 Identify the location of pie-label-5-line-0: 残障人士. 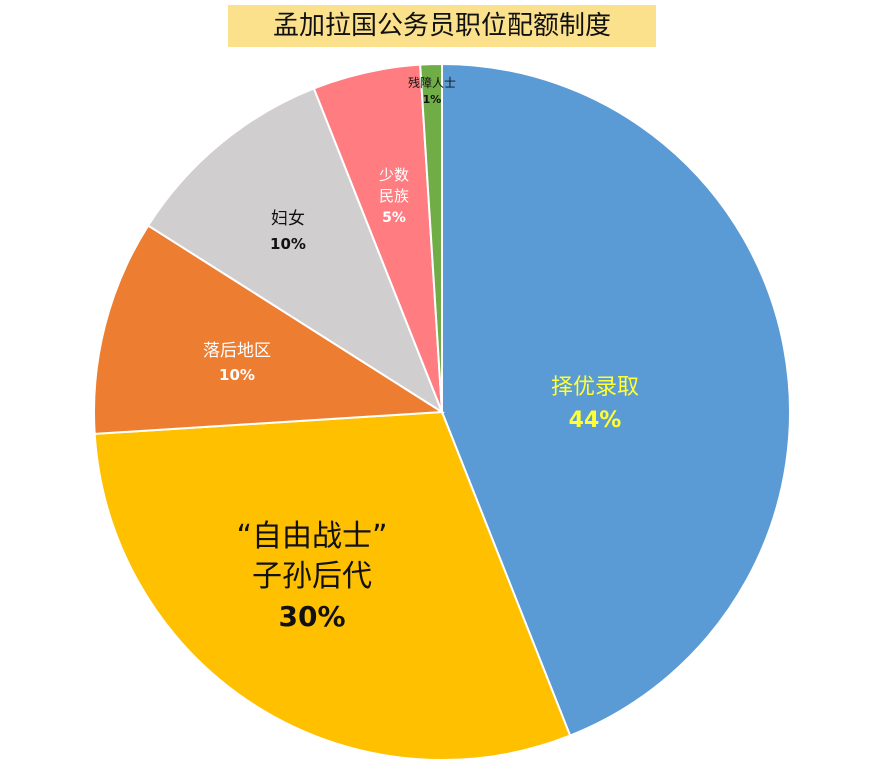
(432, 82).